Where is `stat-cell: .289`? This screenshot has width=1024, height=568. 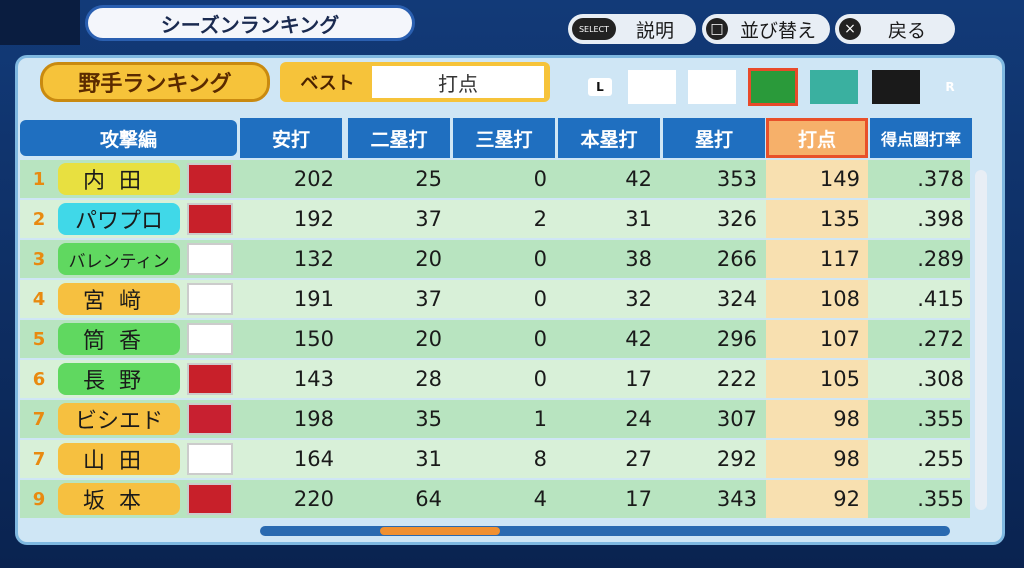 stat-cell: .289 is located at coordinates (940, 259).